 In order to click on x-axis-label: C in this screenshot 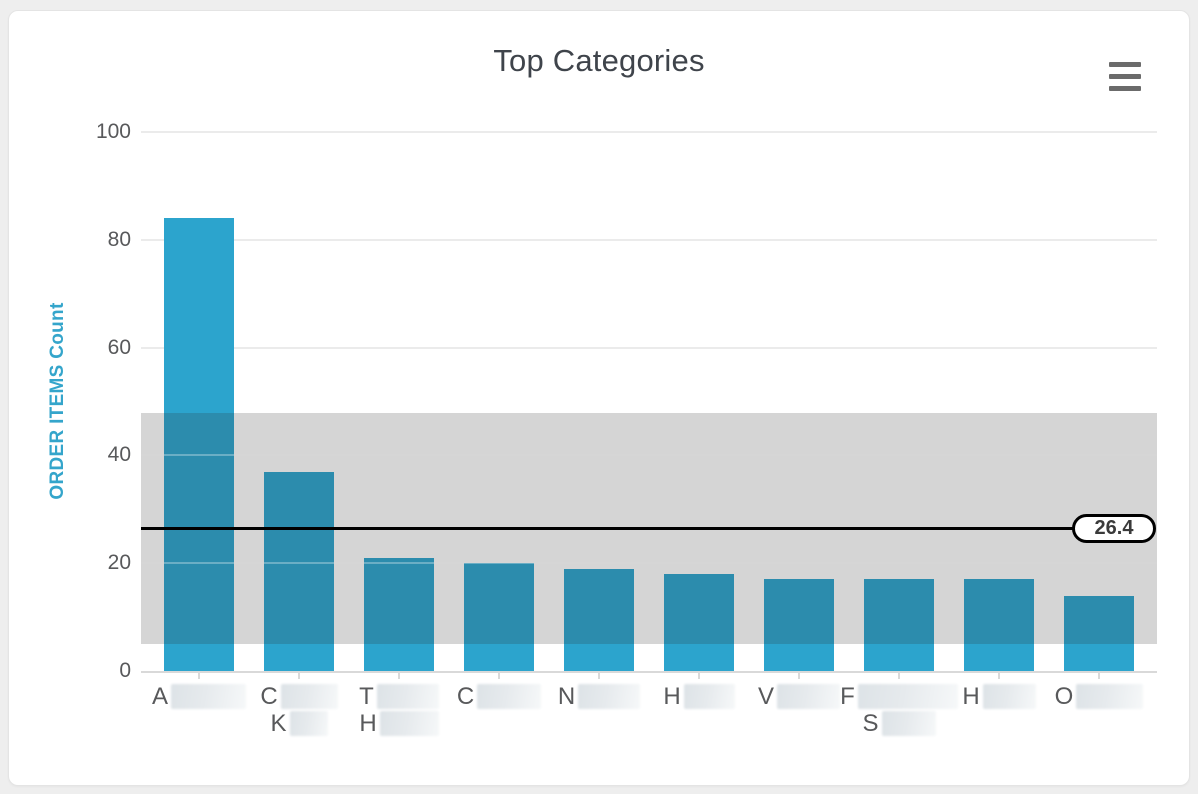, I will do `click(499, 696)`.